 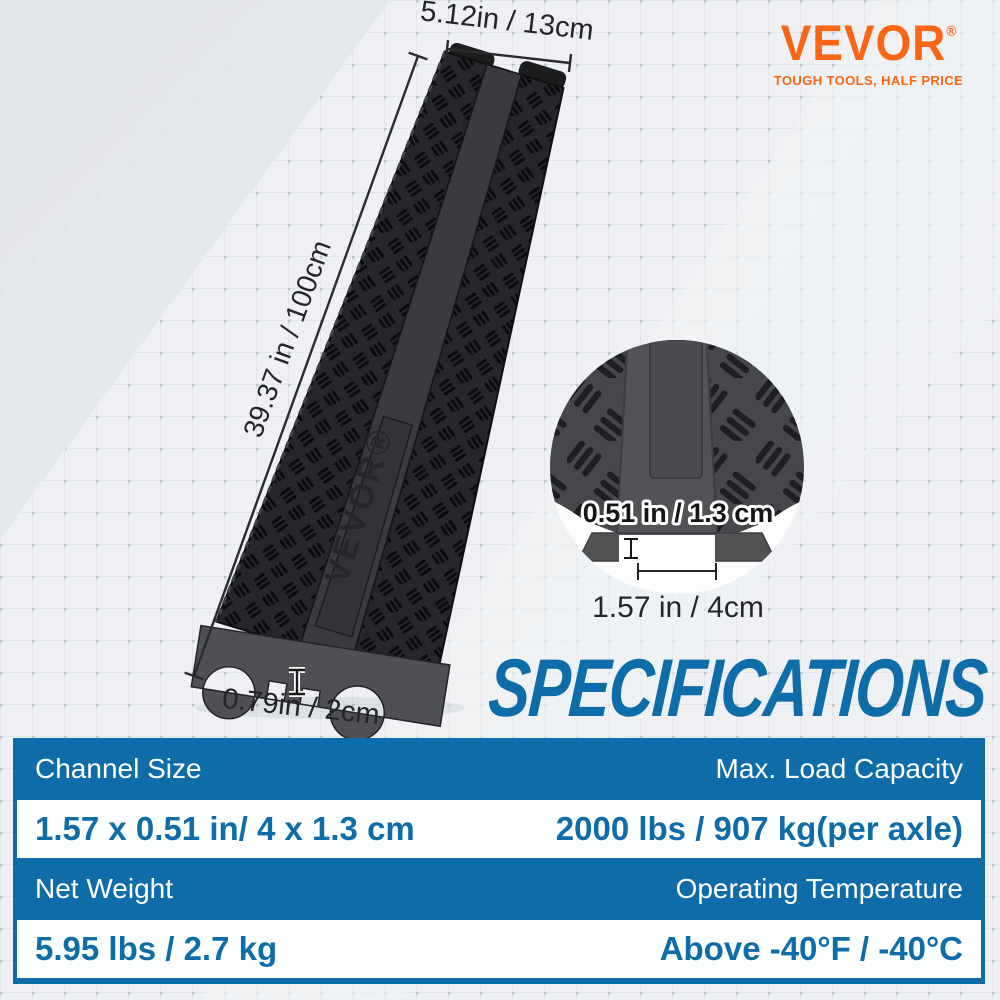 I want to click on value-operating-temperature: Above -40°F / -40°C, so click(x=811, y=948).